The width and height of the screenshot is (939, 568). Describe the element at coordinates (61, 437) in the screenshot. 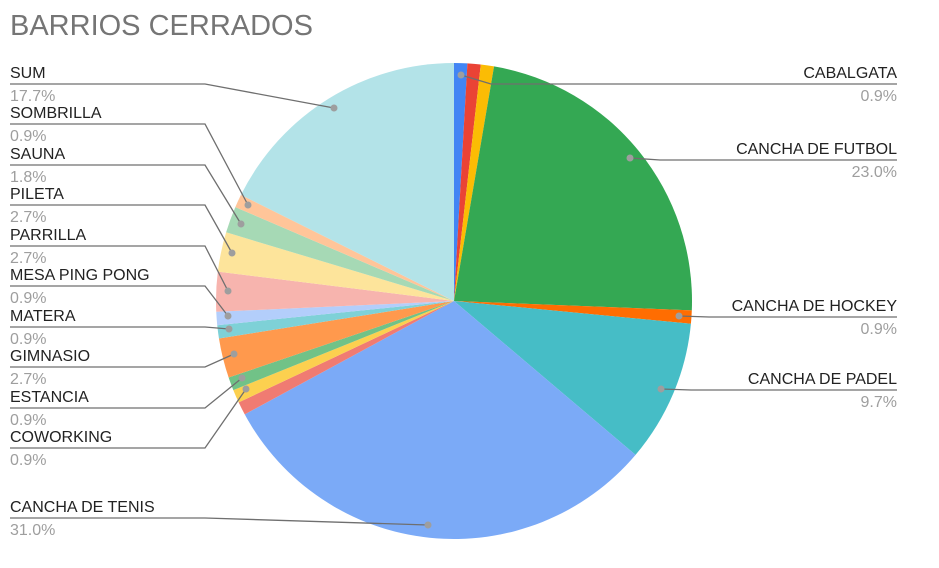

I see `slice-label-name: COWORKING` at that location.